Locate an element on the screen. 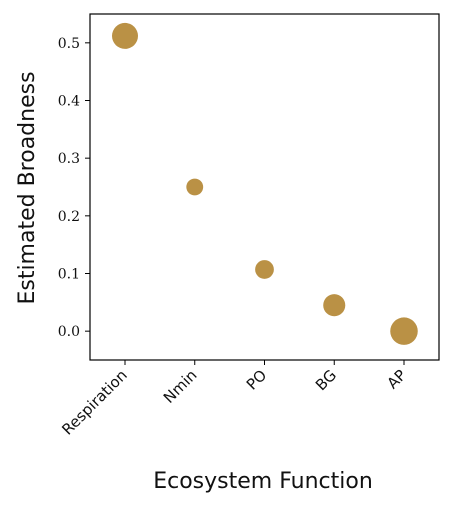 The height and width of the screenshot is (508, 454). y-tick-label: 0.2 is located at coordinates (69, 217).